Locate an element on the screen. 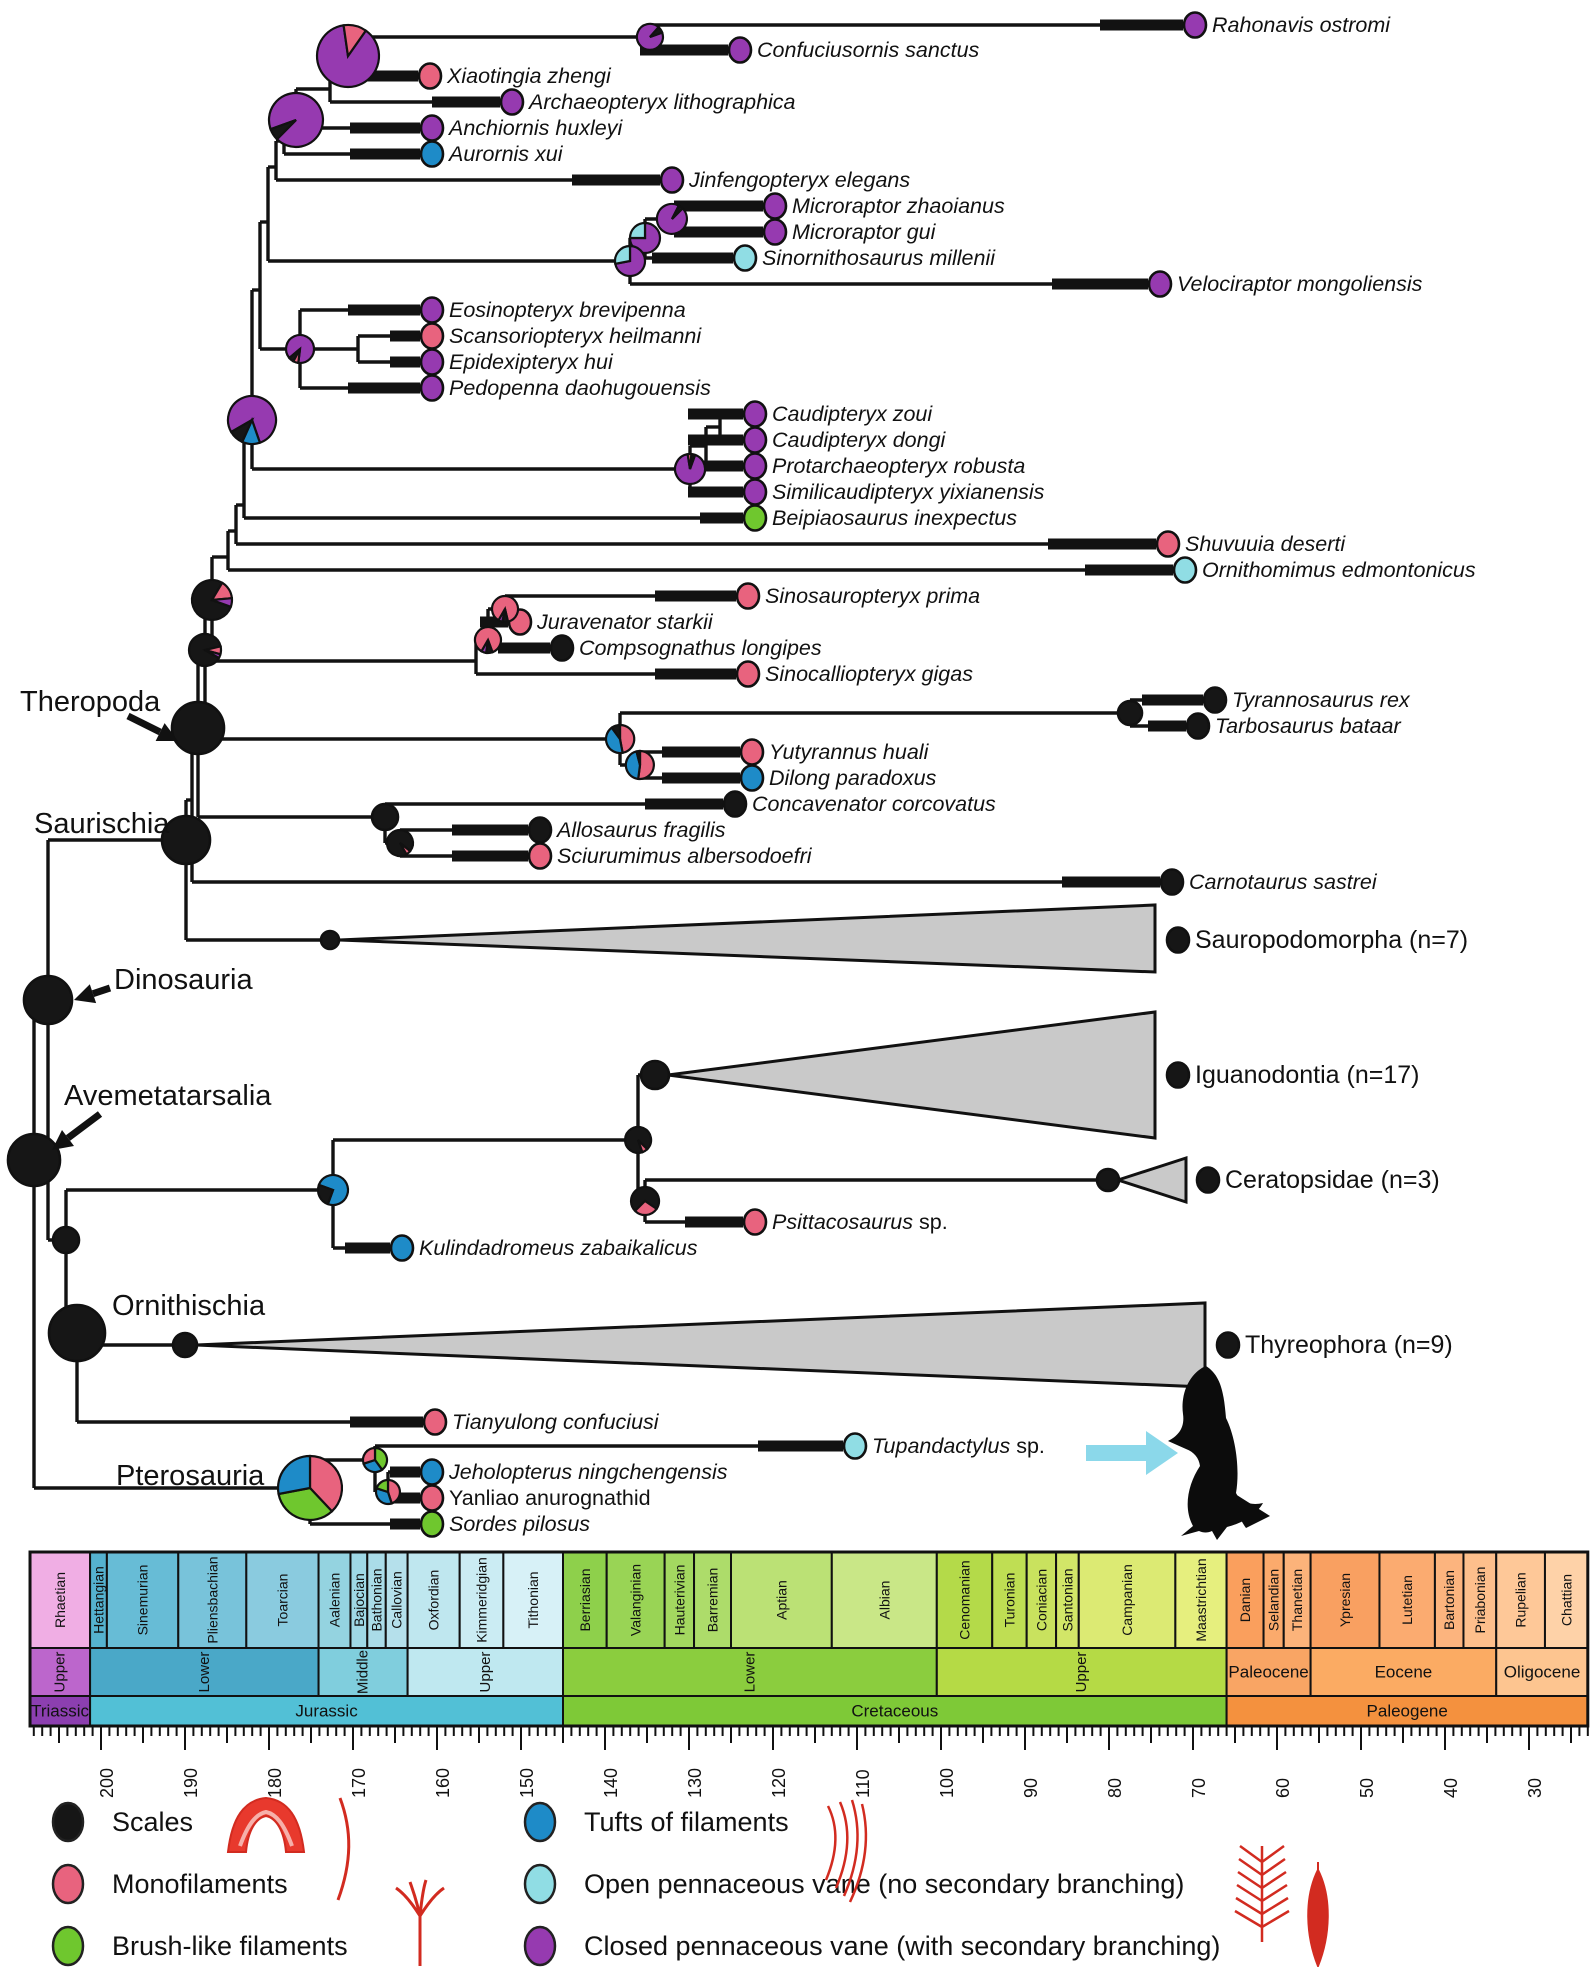 This screenshot has height=1967, width=1593. annotation-arrow is located at coordinates (101, 990).